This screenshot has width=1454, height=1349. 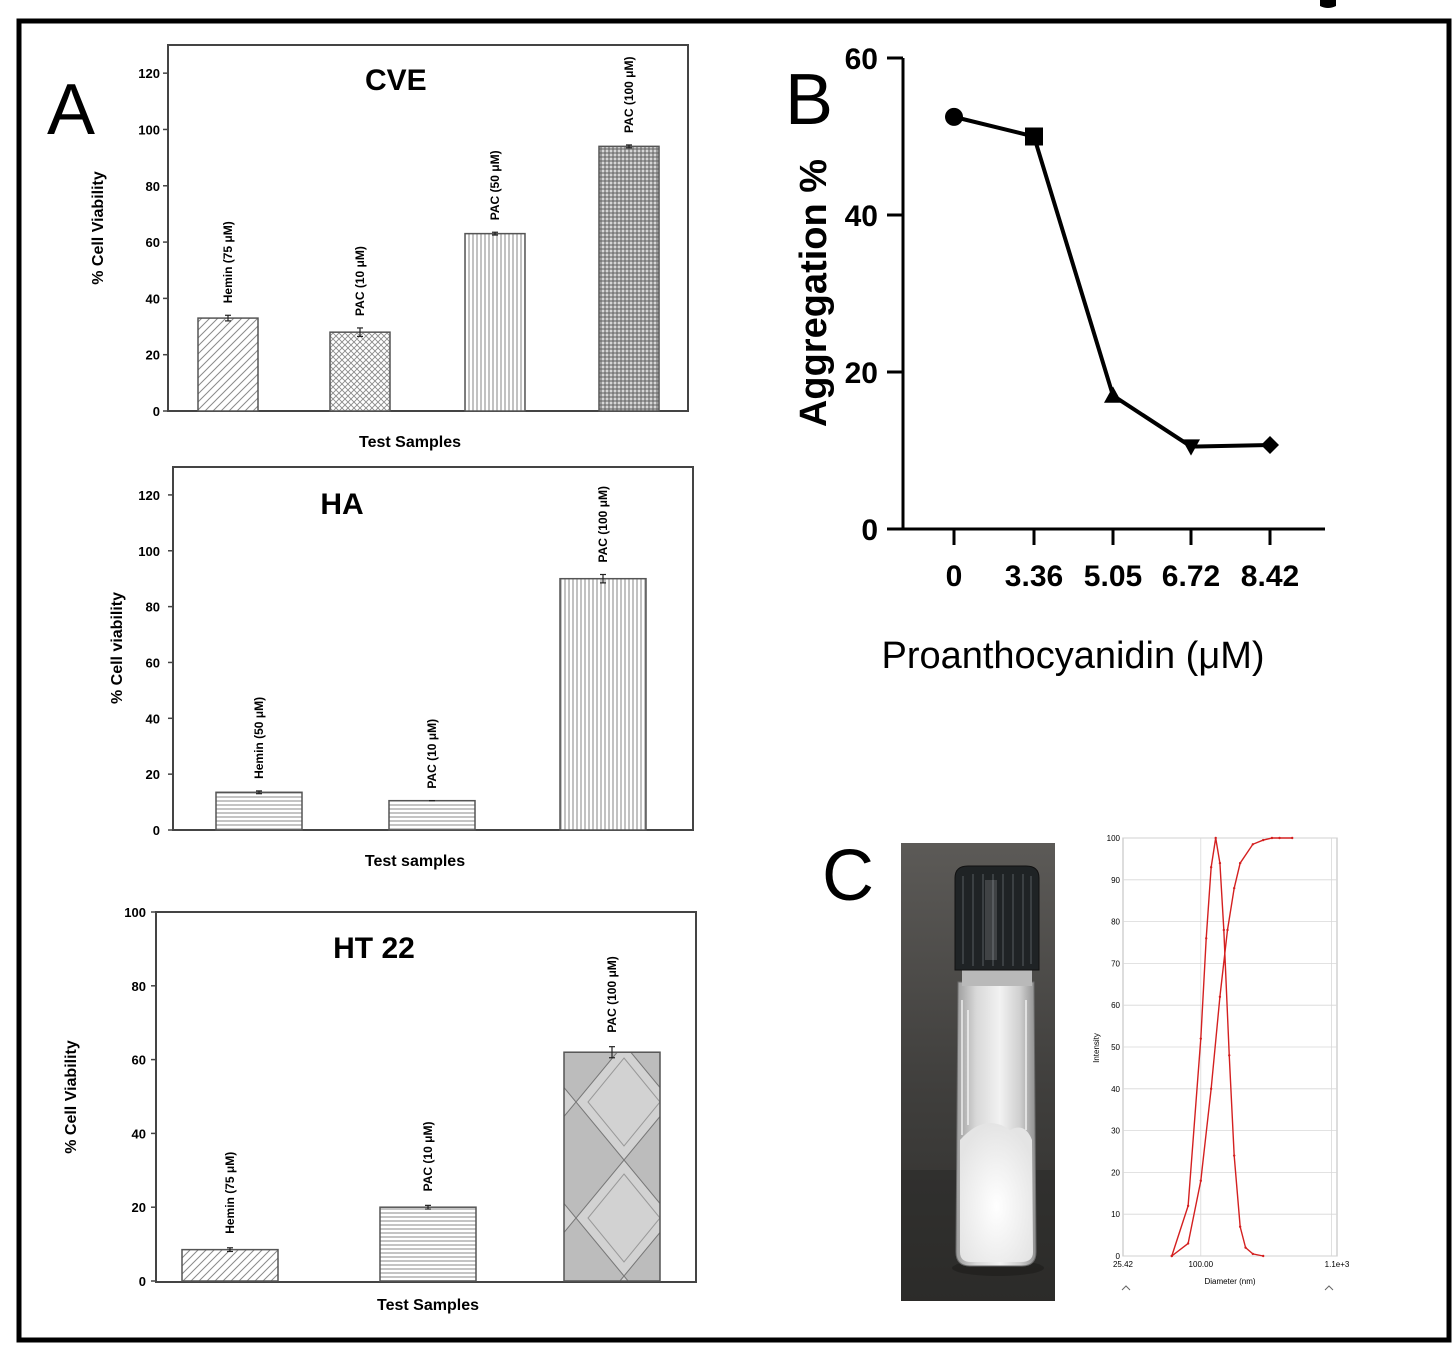 What do you see at coordinates (431, 658) in the screenshot?
I see `ha-bars: Hemin (50 μM) PAC (10 μM) PAC (100 μM)` at bounding box center [431, 658].